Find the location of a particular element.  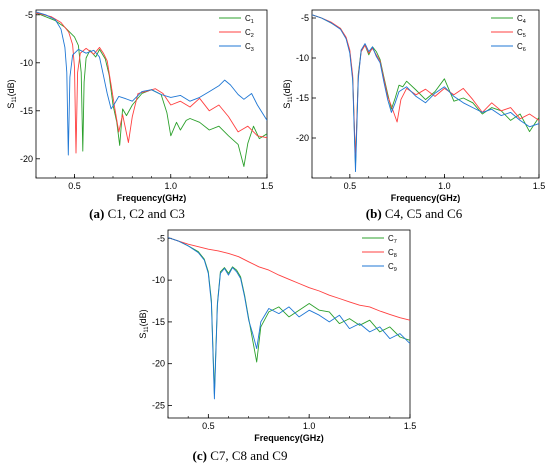

label-subscript: 4 is located at coordinates (524, 22).